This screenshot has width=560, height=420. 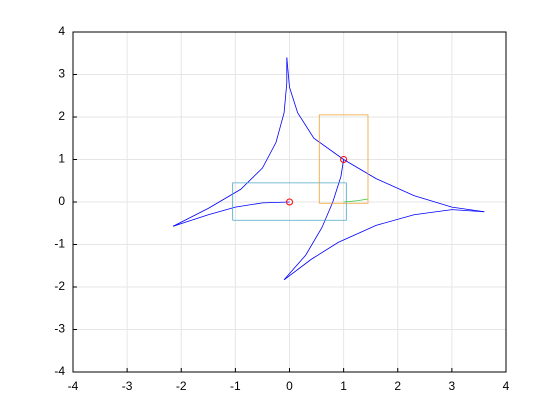 I want to click on x-tick-label: 3, so click(x=452, y=386).